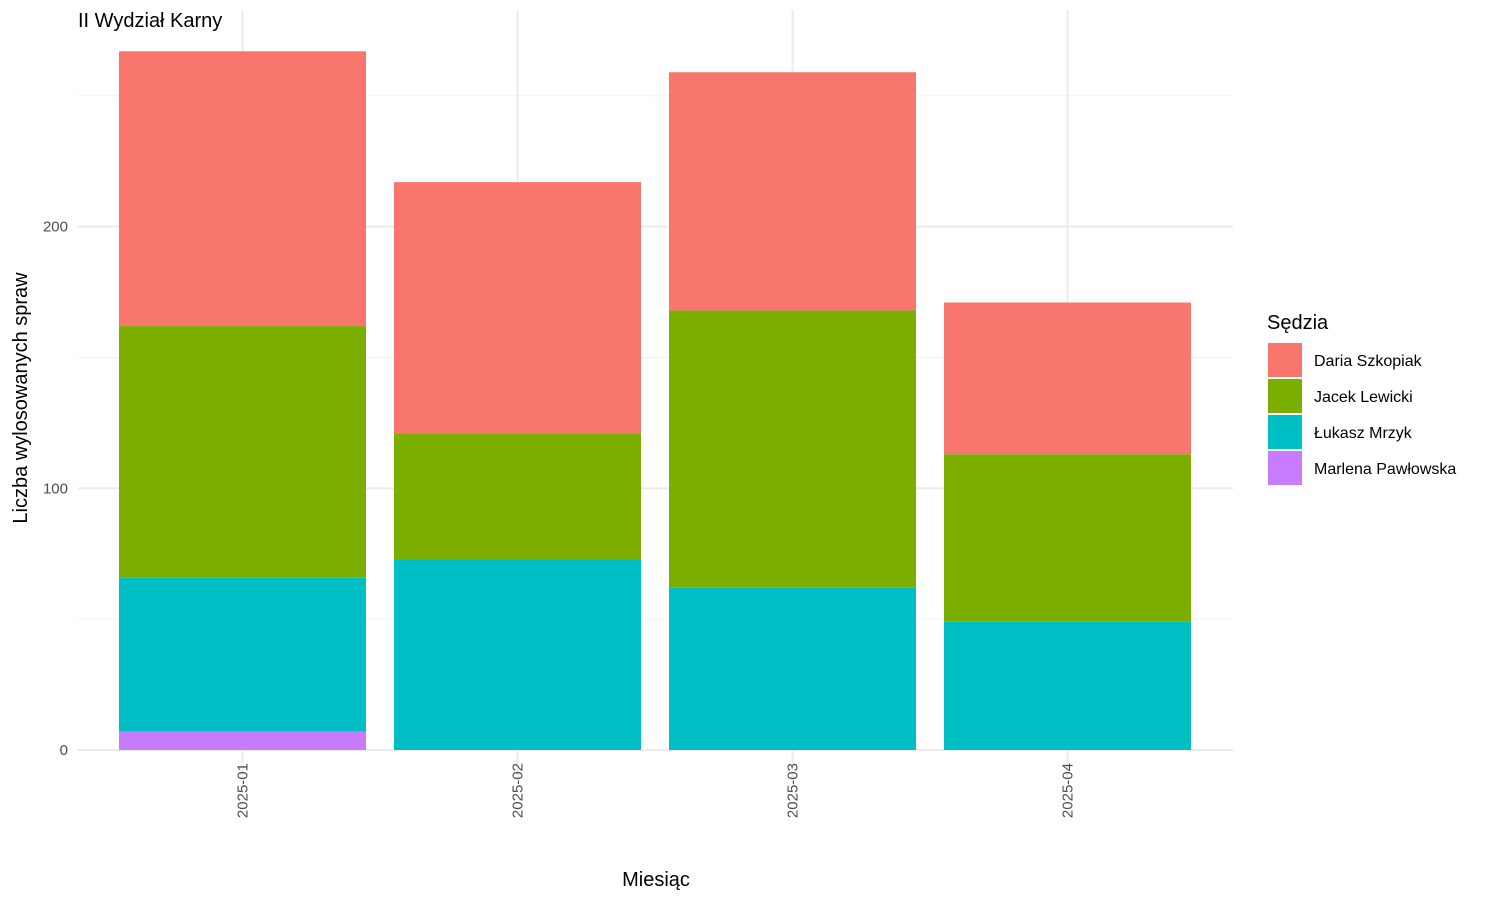  What do you see at coordinates (150, 21) in the screenshot?
I see `chart-title: II Wydział Karny` at bounding box center [150, 21].